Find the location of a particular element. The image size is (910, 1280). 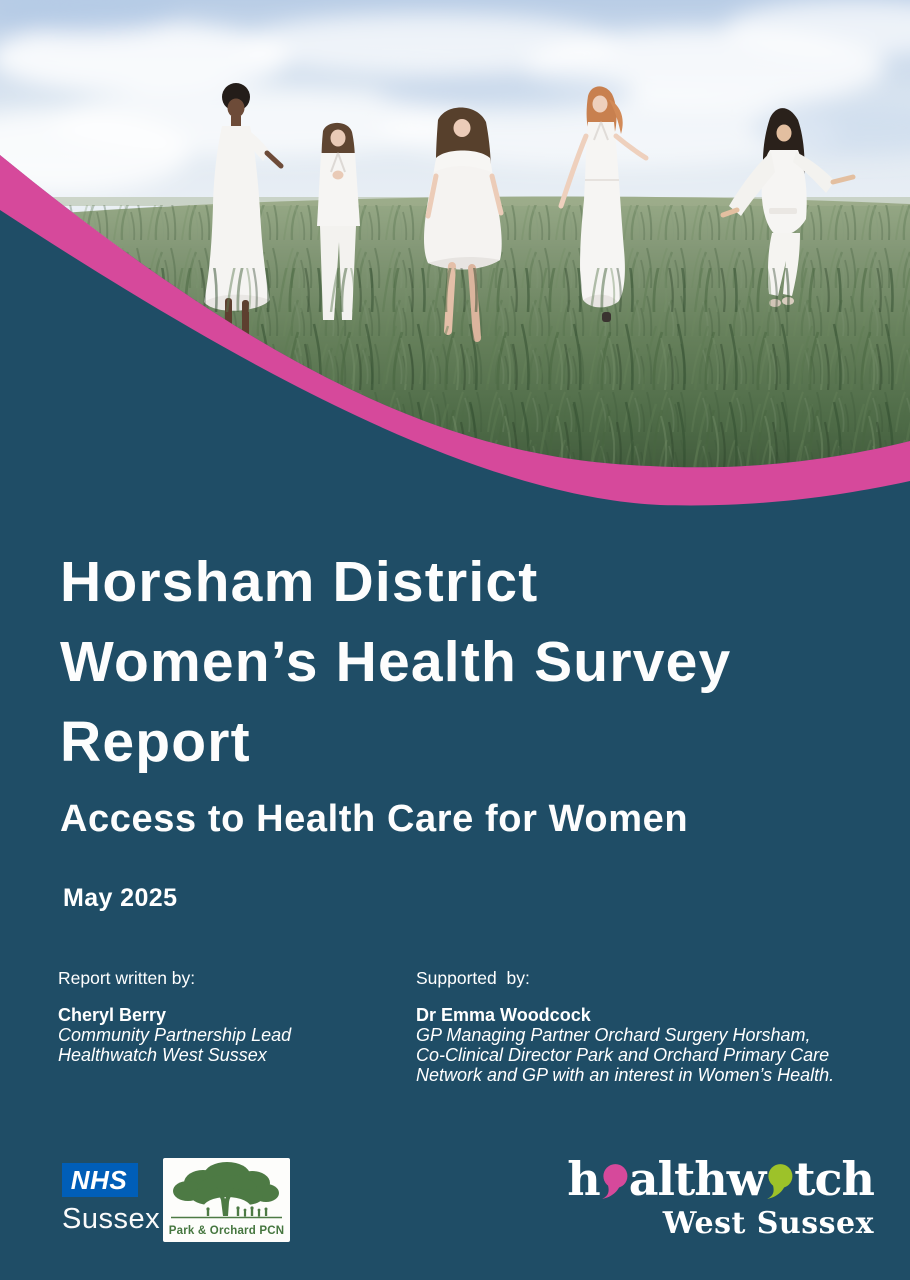

hw-part-1: h is located at coordinates (583, 1179).